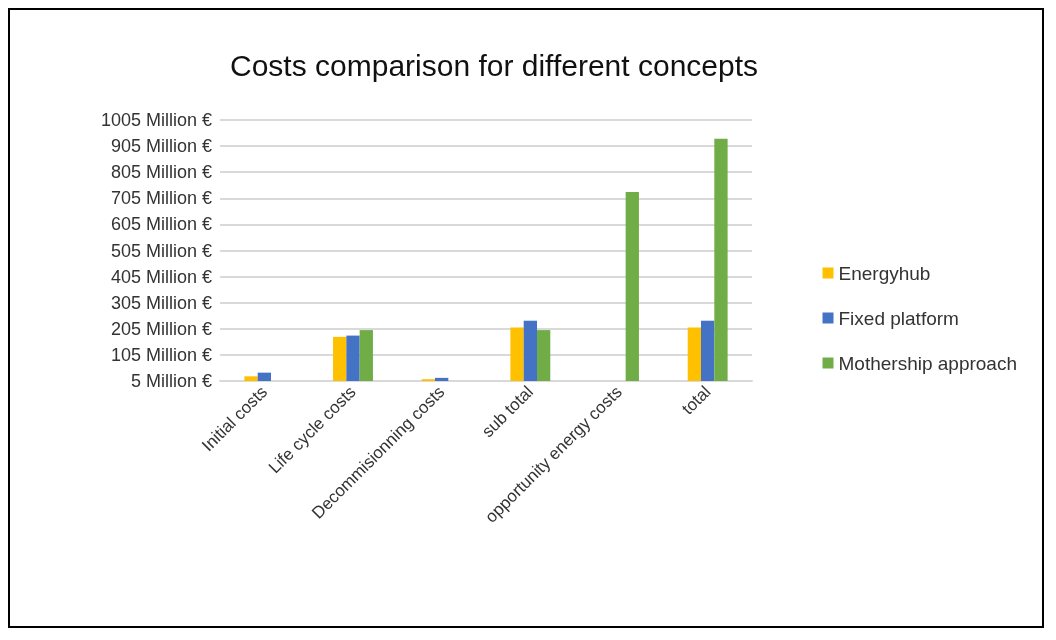 The height and width of the screenshot is (640, 1056). Describe the element at coordinates (161, 250) in the screenshot. I see `y-tick-label: 505 Million €` at that location.